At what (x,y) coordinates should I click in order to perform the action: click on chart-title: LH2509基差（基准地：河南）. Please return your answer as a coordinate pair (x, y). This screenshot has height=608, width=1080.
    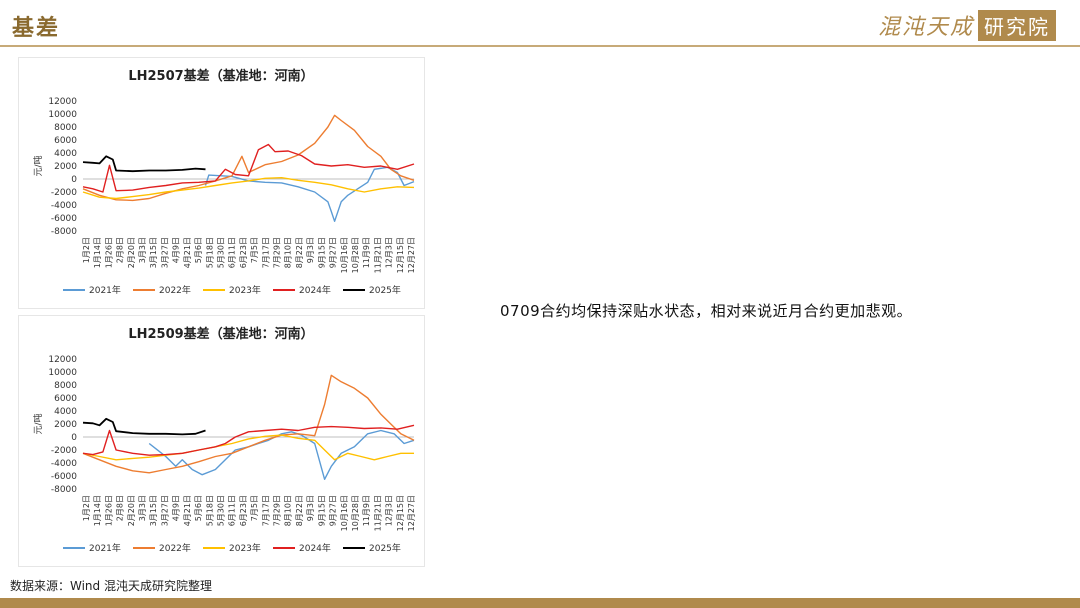
    Looking at the image, I should click on (220, 334).